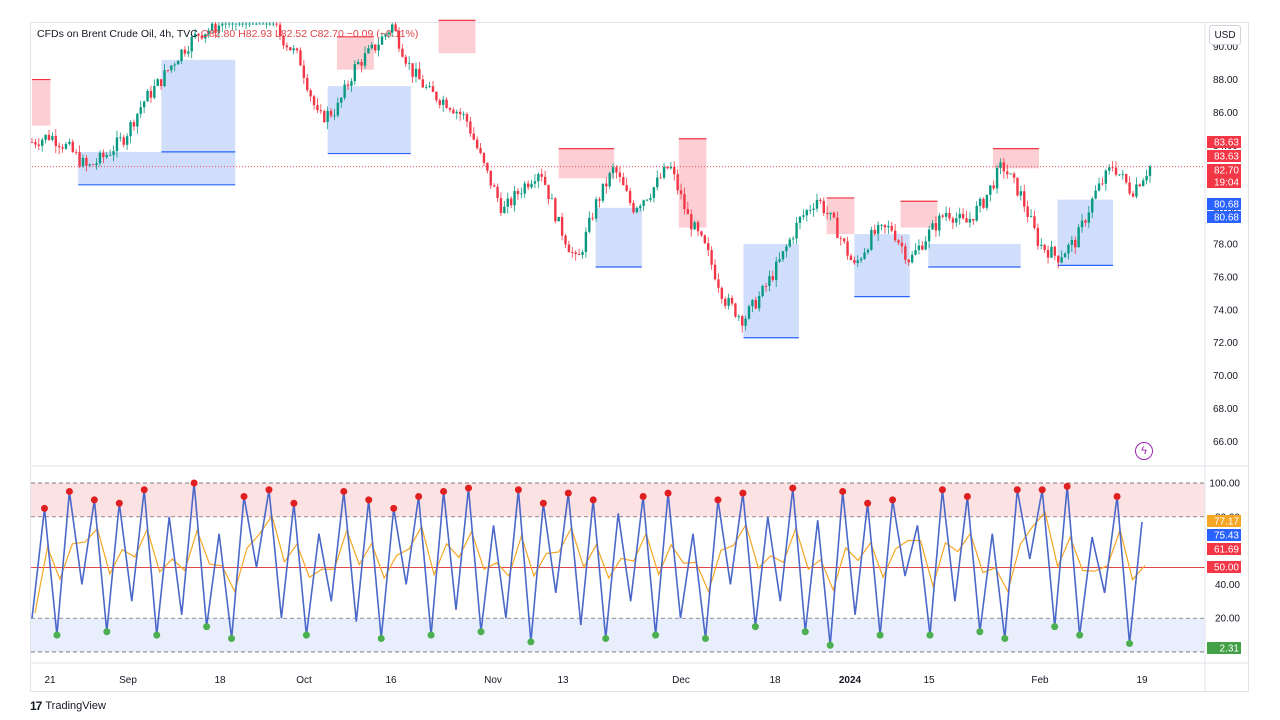  I want to click on time-axis: 21 Sep 18 Oct 16 Nov 13 Dec 18 2024 15 Feb 19, so click(596, 680).